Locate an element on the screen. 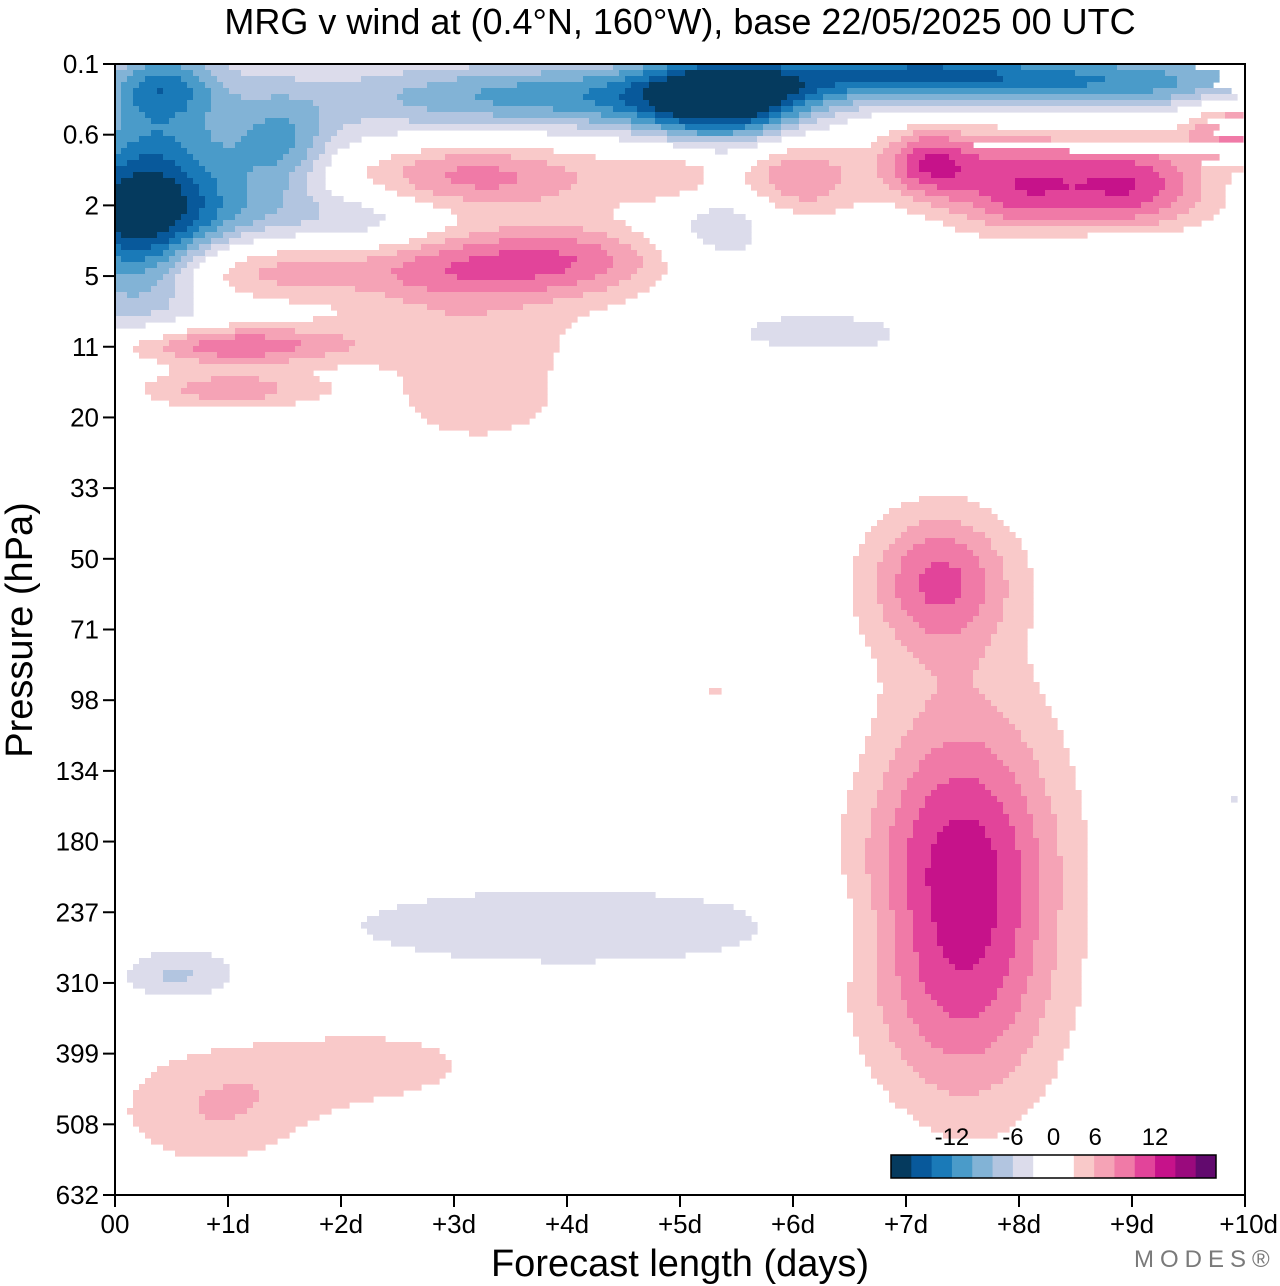  x-tick-label: 00 is located at coordinates (115, 1224).